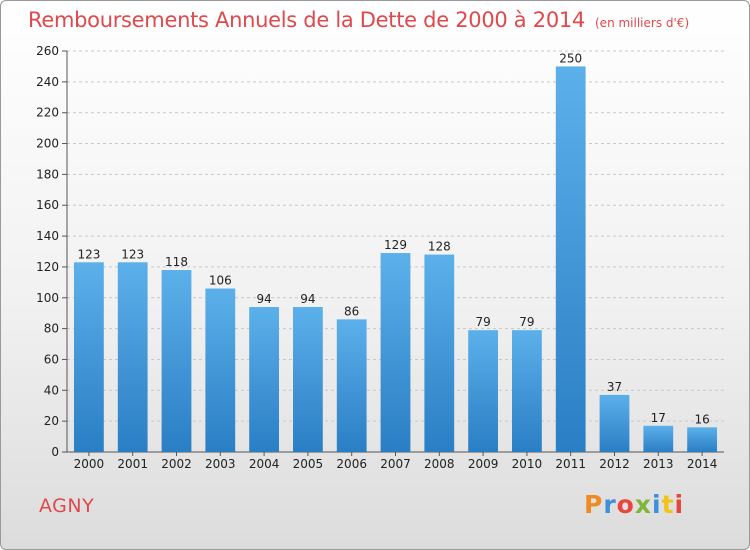  Describe the element at coordinates (308, 464) in the screenshot. I see `x-tick-label: 2005` at that location.